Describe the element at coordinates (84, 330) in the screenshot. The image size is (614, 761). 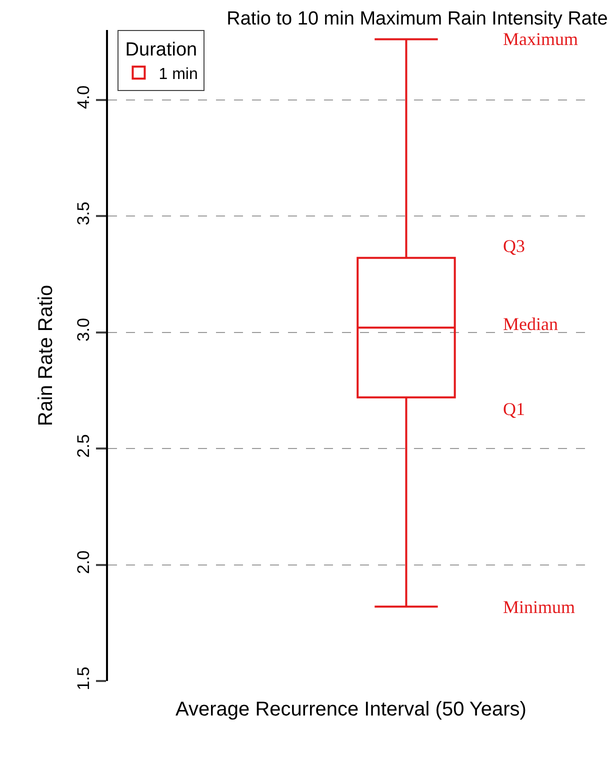
I see `y-tick-label: 3.0` at that location.